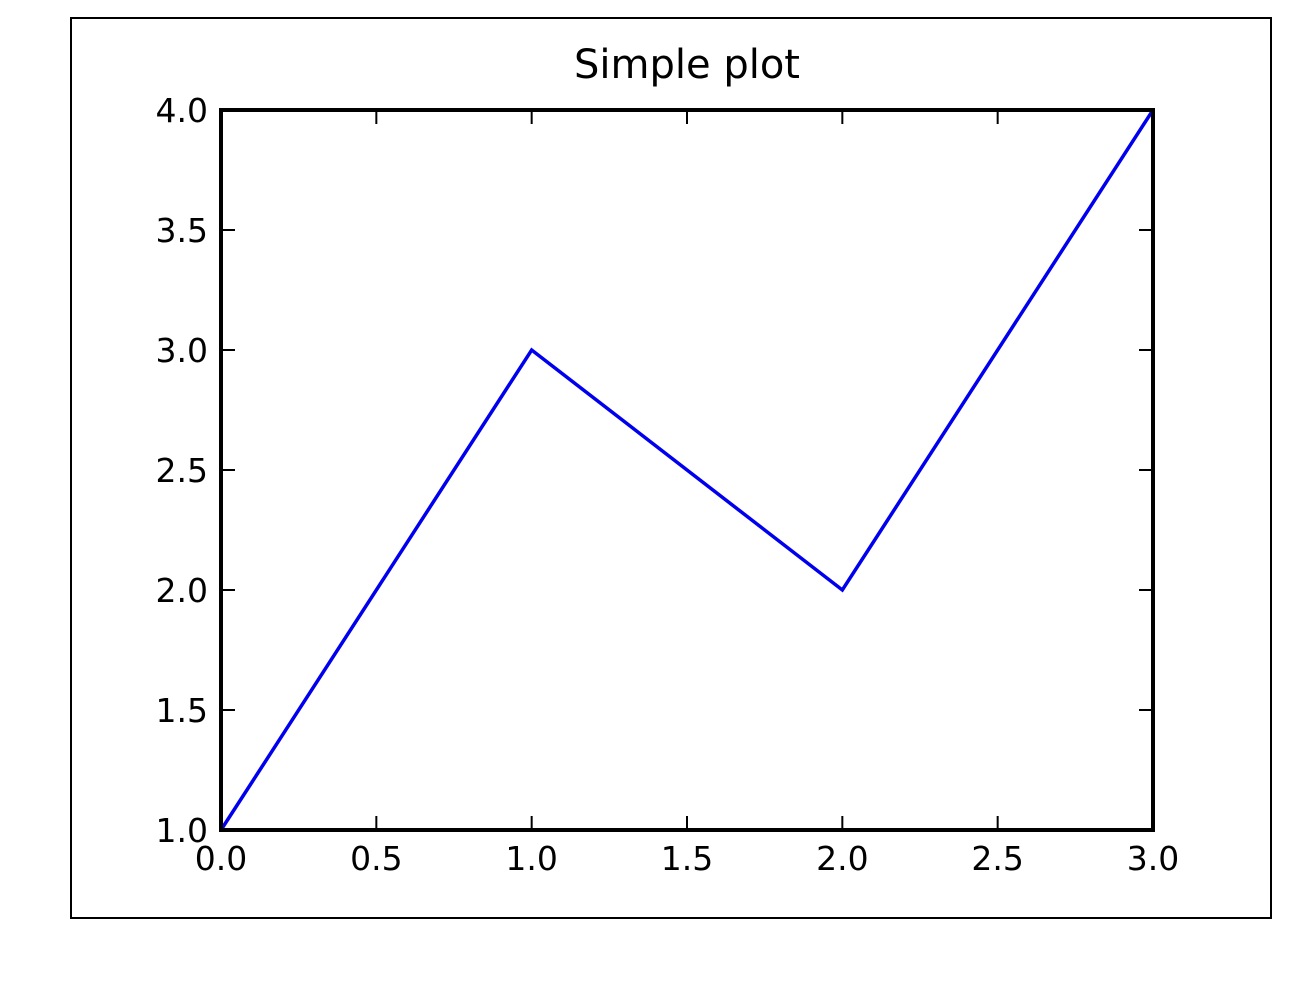 The height and width of the screenshot is (986, 1305). I want to click on y-tick-label: 3.0, so click(182, 350).